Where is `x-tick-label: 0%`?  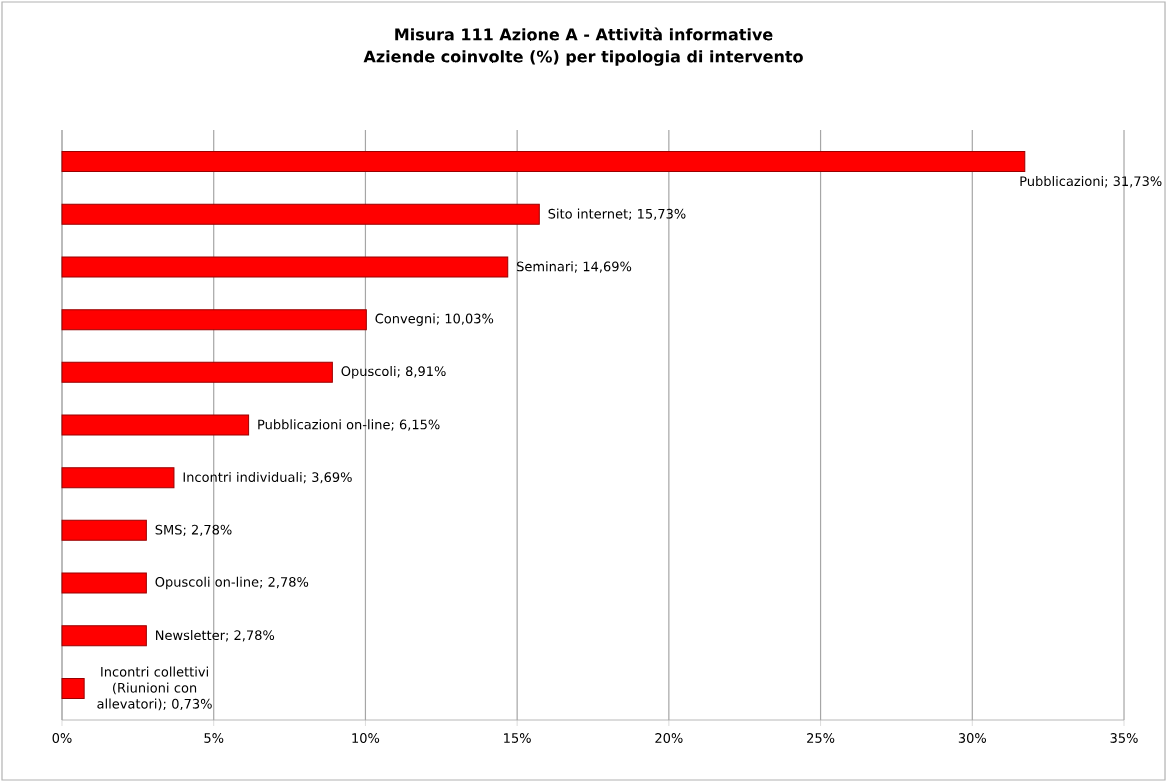
x-tick-label: 0% is located at coordinates (62, 738).